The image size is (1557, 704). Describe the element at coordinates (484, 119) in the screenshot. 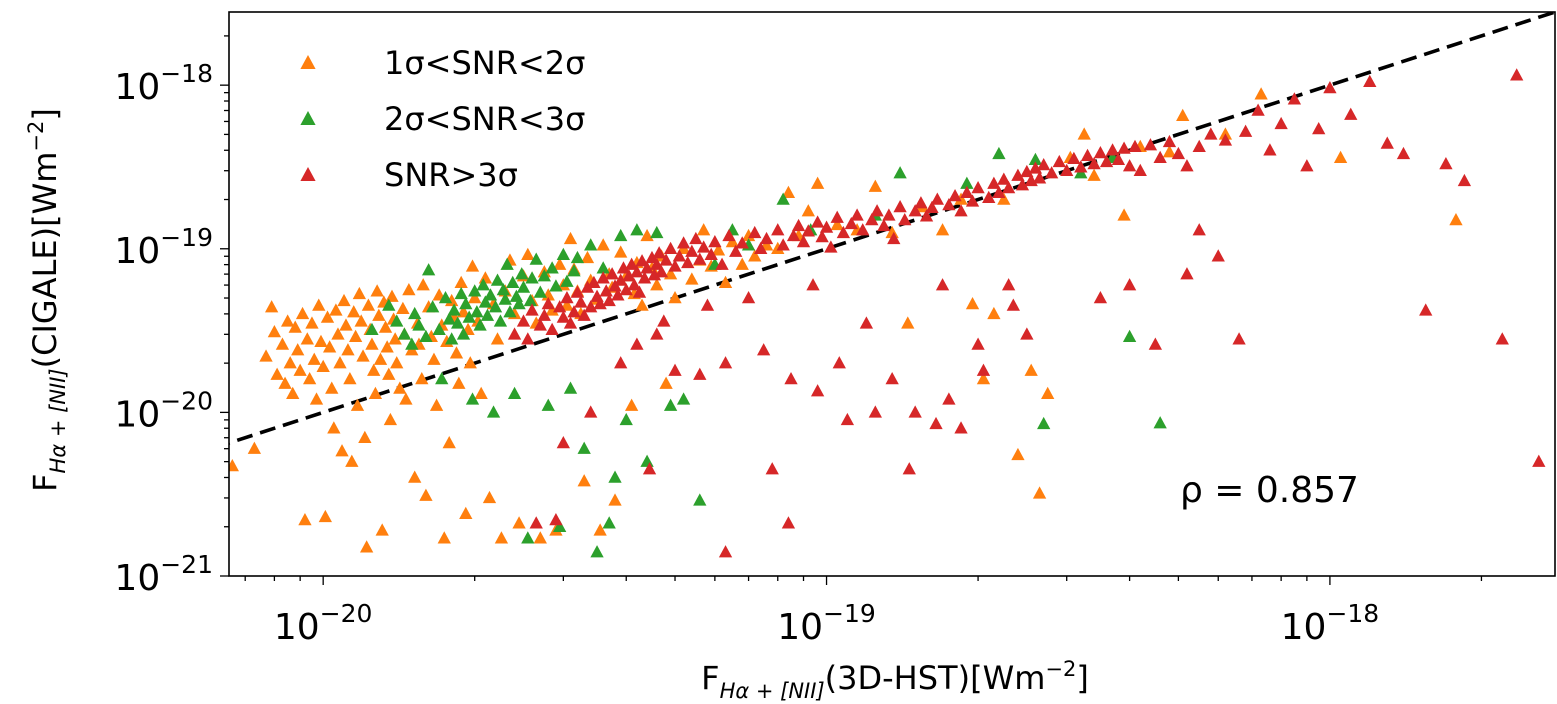

I see `legend-label: 2σ<SNR<3σ` at that location.